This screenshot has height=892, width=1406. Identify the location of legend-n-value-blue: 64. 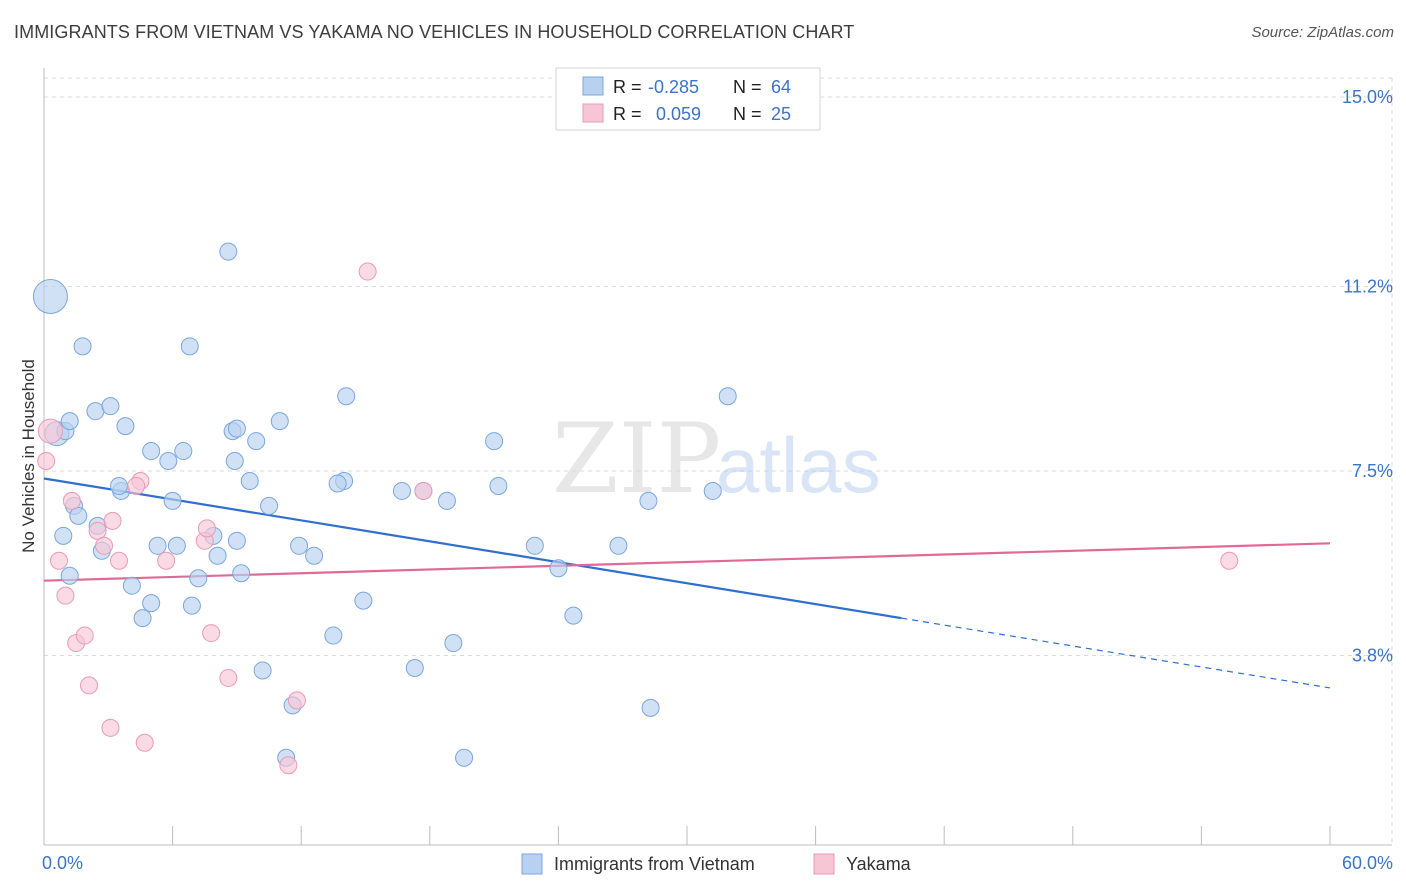
(781, 87).